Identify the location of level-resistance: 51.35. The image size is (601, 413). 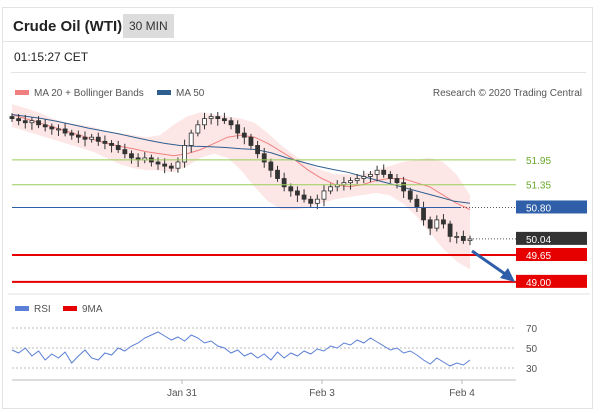
(281, 186).